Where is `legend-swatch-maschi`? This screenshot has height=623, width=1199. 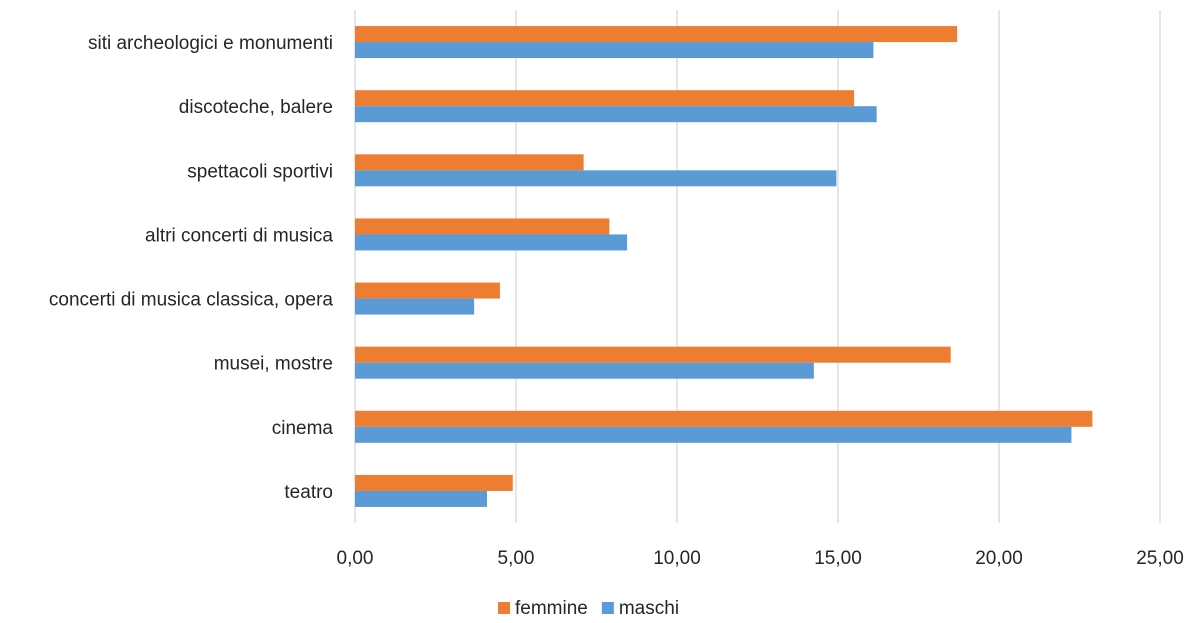
legend-swatch-maschi is located at coordinates (607, 608).